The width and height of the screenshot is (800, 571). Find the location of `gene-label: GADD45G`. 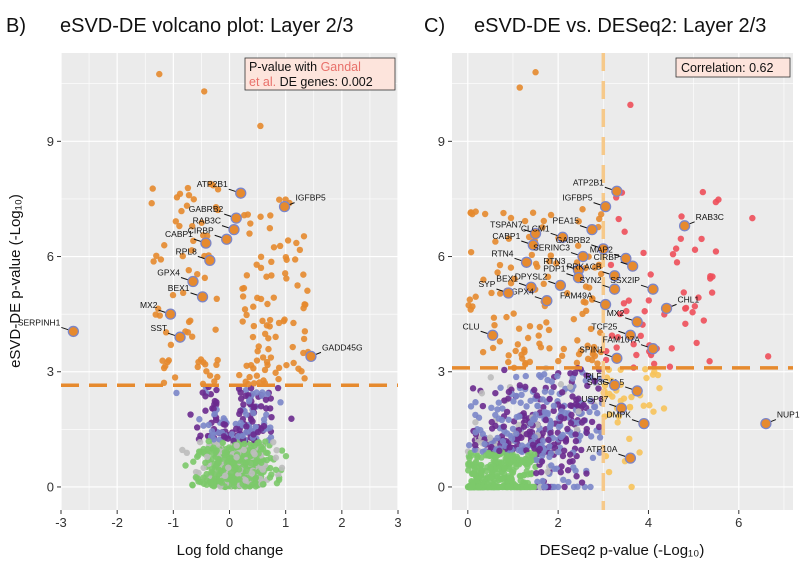

gene-label: GADD45G is located at coordinates (342, 347).